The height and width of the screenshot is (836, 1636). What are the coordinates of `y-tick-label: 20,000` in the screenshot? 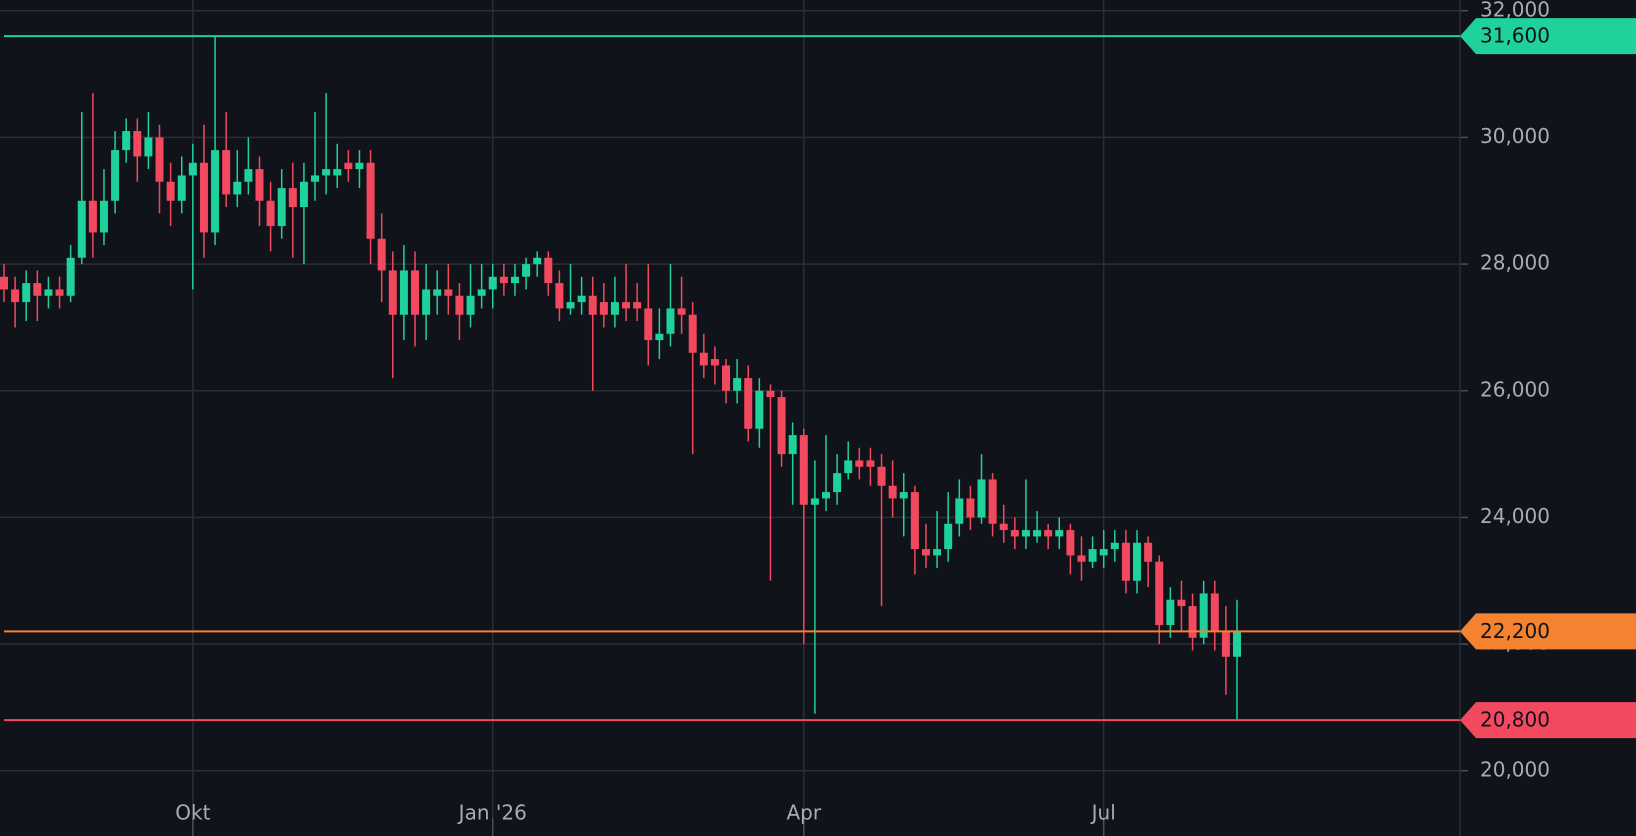 It's located at (1515, 769).